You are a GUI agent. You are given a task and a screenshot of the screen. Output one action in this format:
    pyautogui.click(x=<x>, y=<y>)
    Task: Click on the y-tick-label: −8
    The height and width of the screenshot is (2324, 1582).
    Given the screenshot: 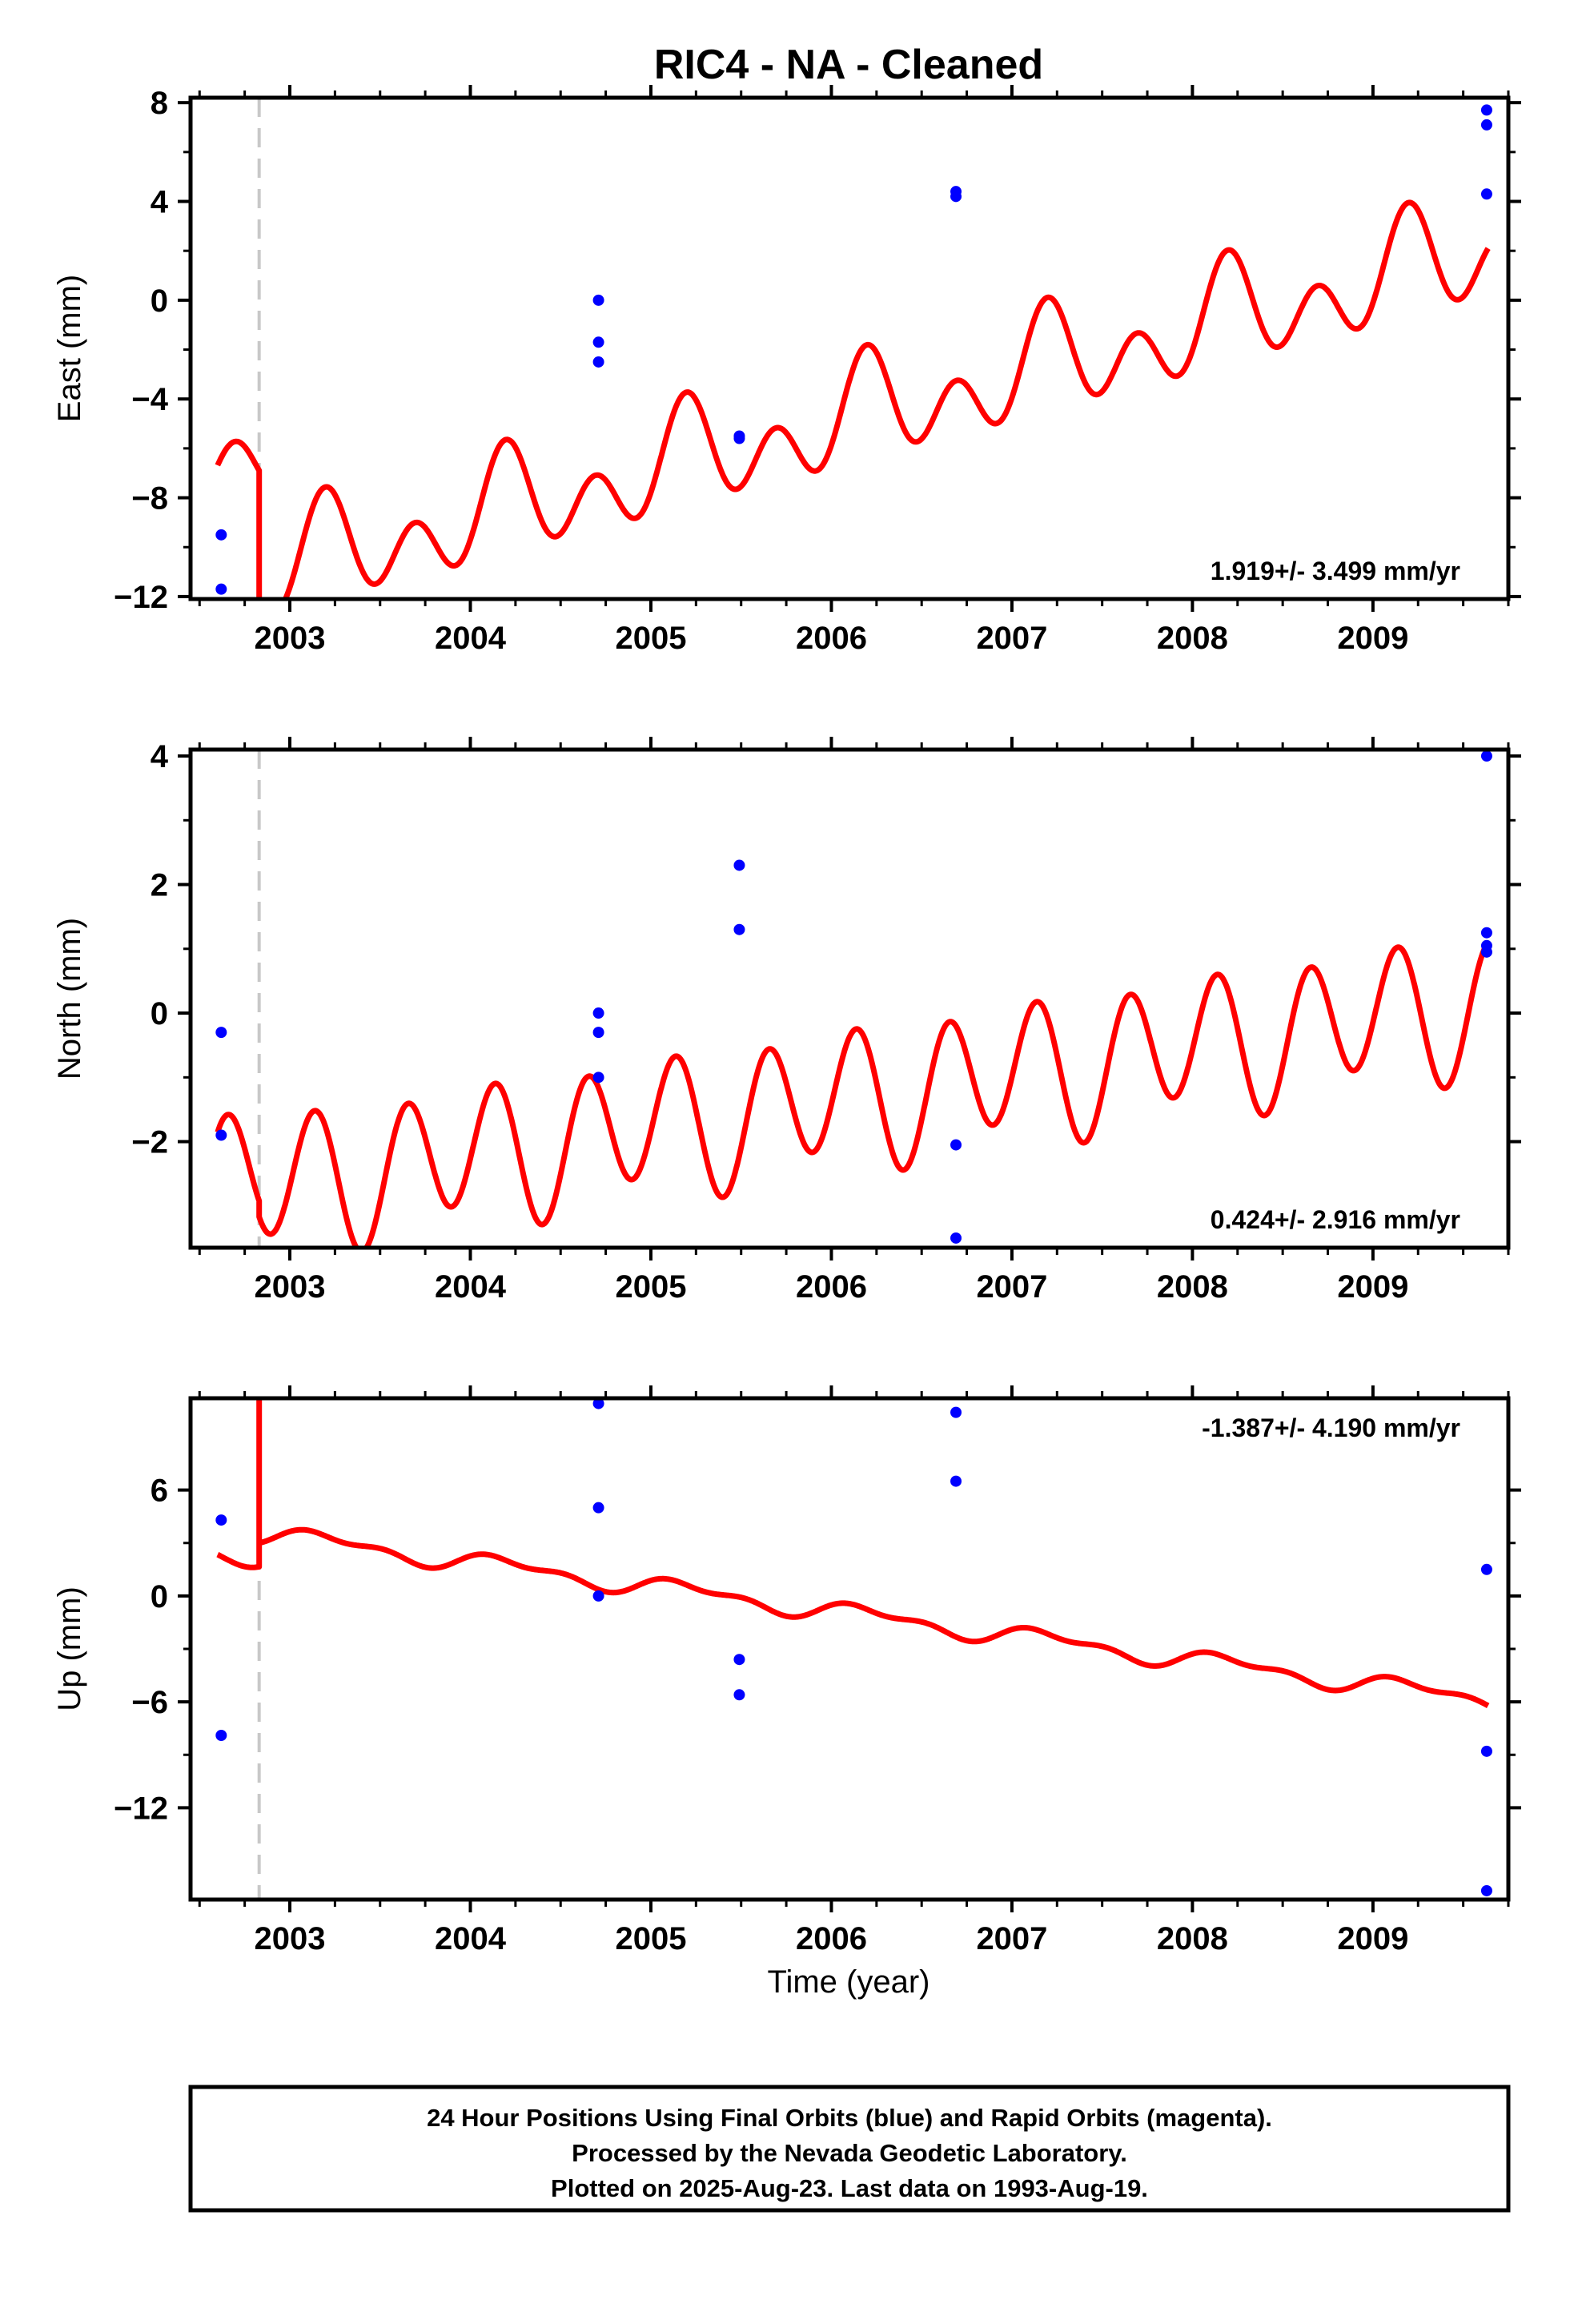 What is the action you would take?
    pyautogui.click(x=149, y=499)
    